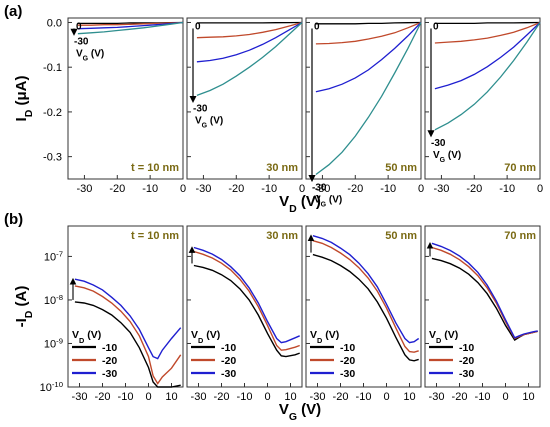  What do you see at coordinates (520, 236) in the screenshot?
I see `panel-b-thickness-label: 70 nm` at bounding box center [520, 236].